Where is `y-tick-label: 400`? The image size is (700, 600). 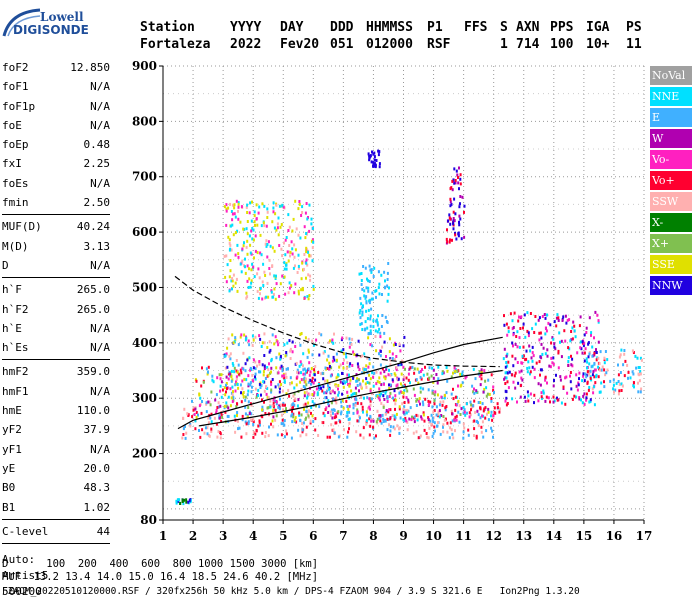 y-tick-label: 400 is located at coordinates (144, 343).